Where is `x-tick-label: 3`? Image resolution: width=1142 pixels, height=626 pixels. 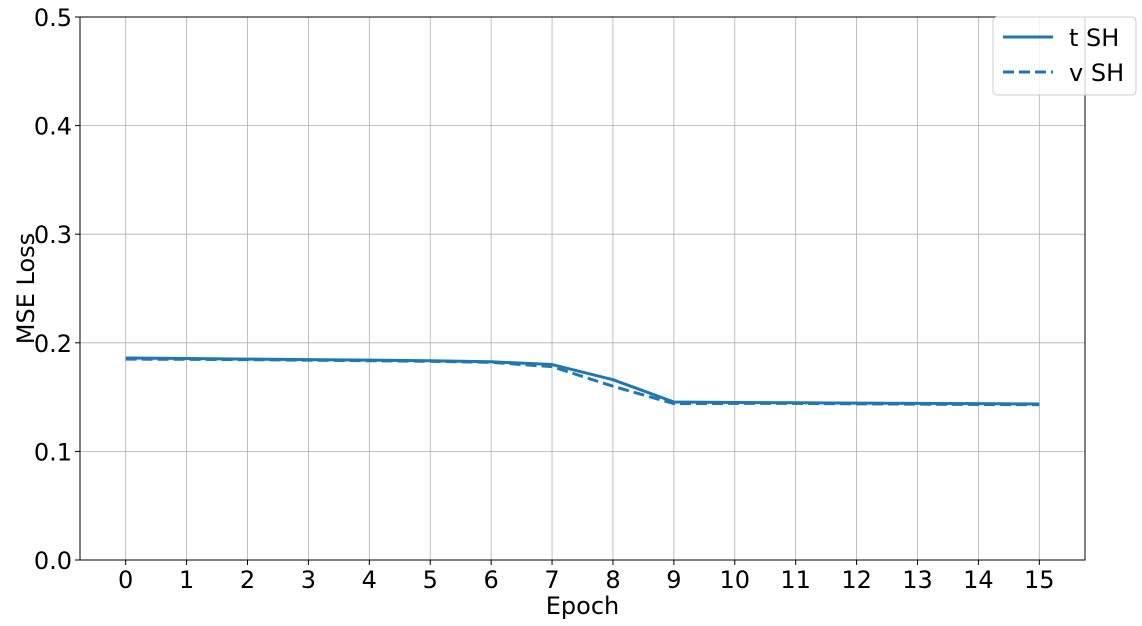
x-tick-label: 3 is located at coordinates (308, 580).